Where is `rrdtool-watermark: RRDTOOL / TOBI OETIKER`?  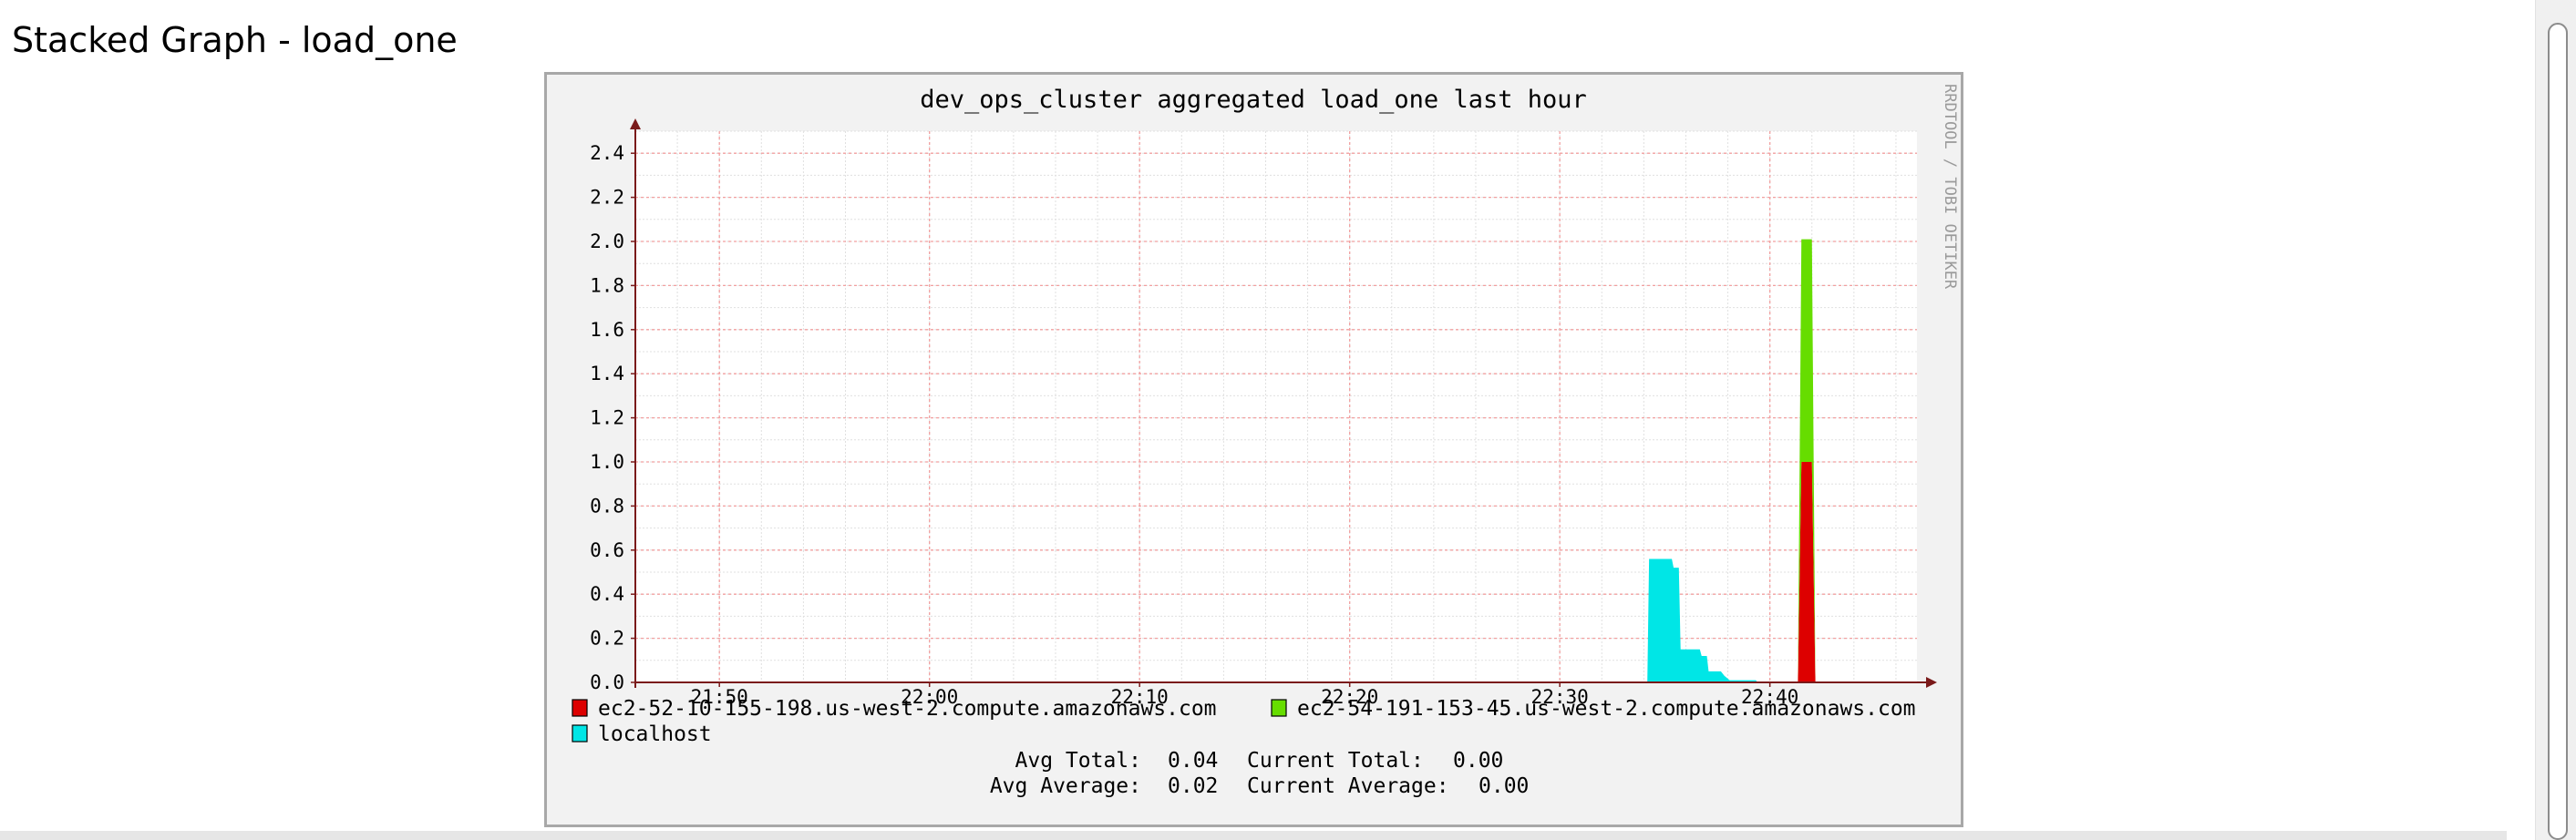
rrdtool-watermark: RRDTOOL / TOBI OETIKER is located at coordinates (1950, 187).